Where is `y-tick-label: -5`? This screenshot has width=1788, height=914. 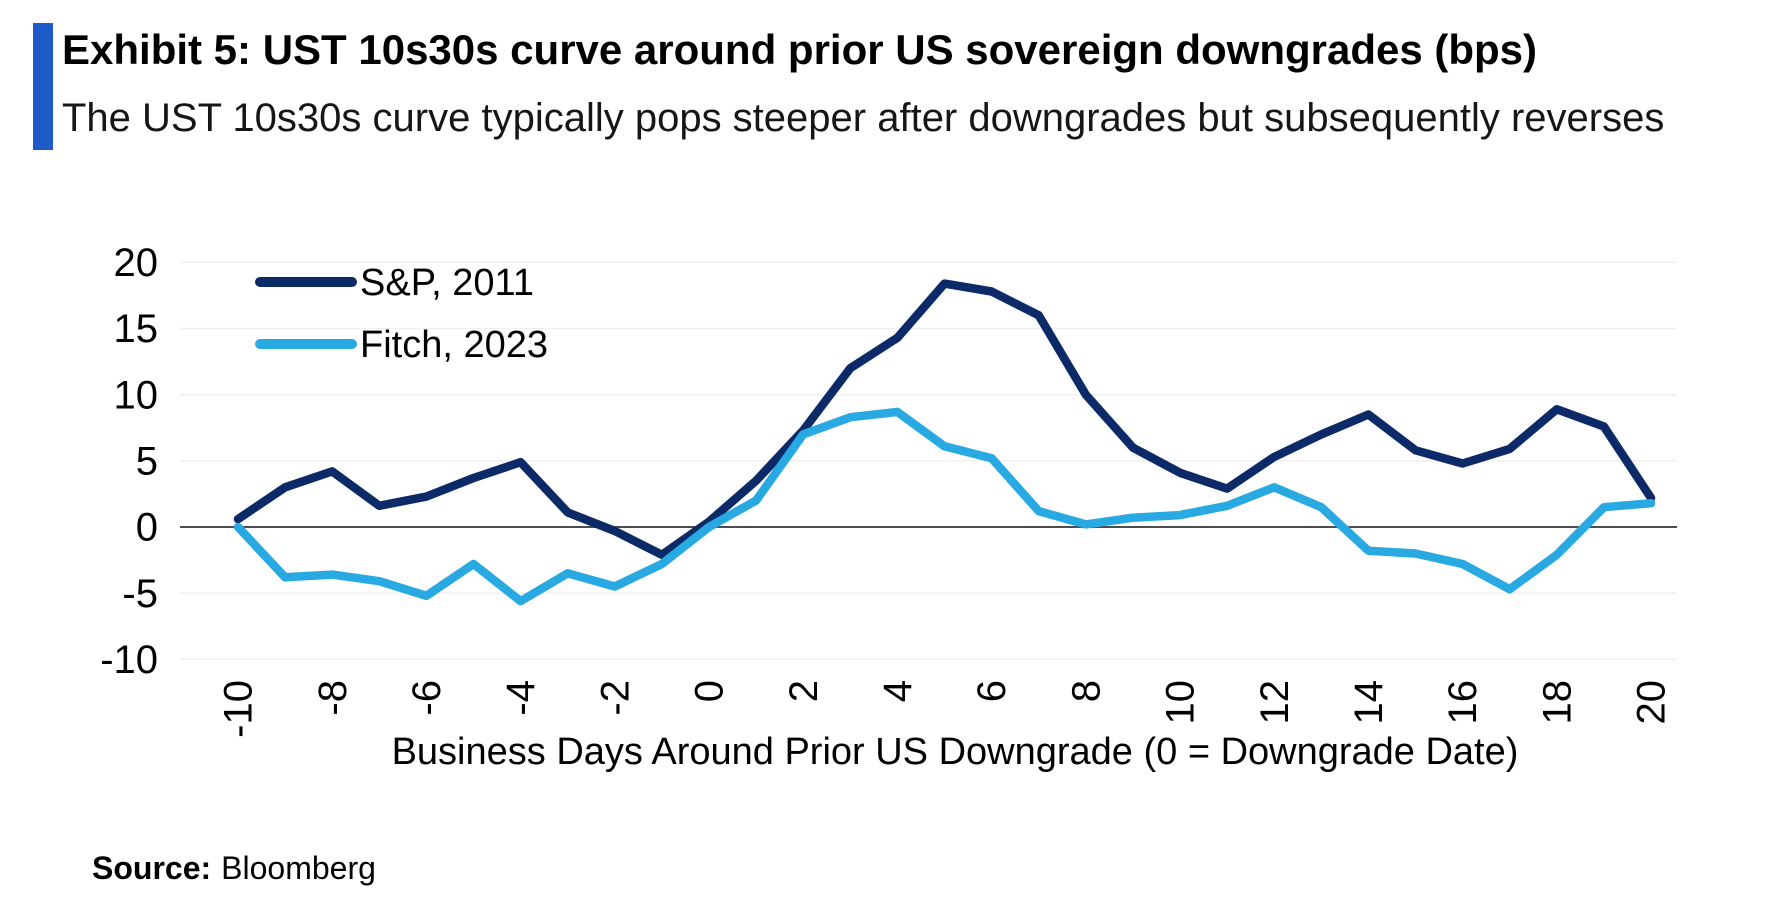
y-tick-label: -5 is located at coordinates (140, 594).